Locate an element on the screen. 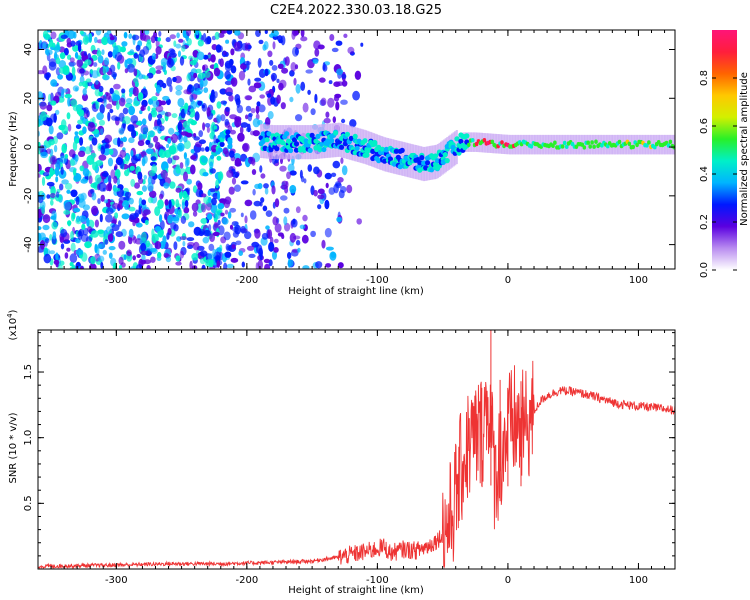  snr-yscale-exp: 4 is located at coordinates (10, 315).